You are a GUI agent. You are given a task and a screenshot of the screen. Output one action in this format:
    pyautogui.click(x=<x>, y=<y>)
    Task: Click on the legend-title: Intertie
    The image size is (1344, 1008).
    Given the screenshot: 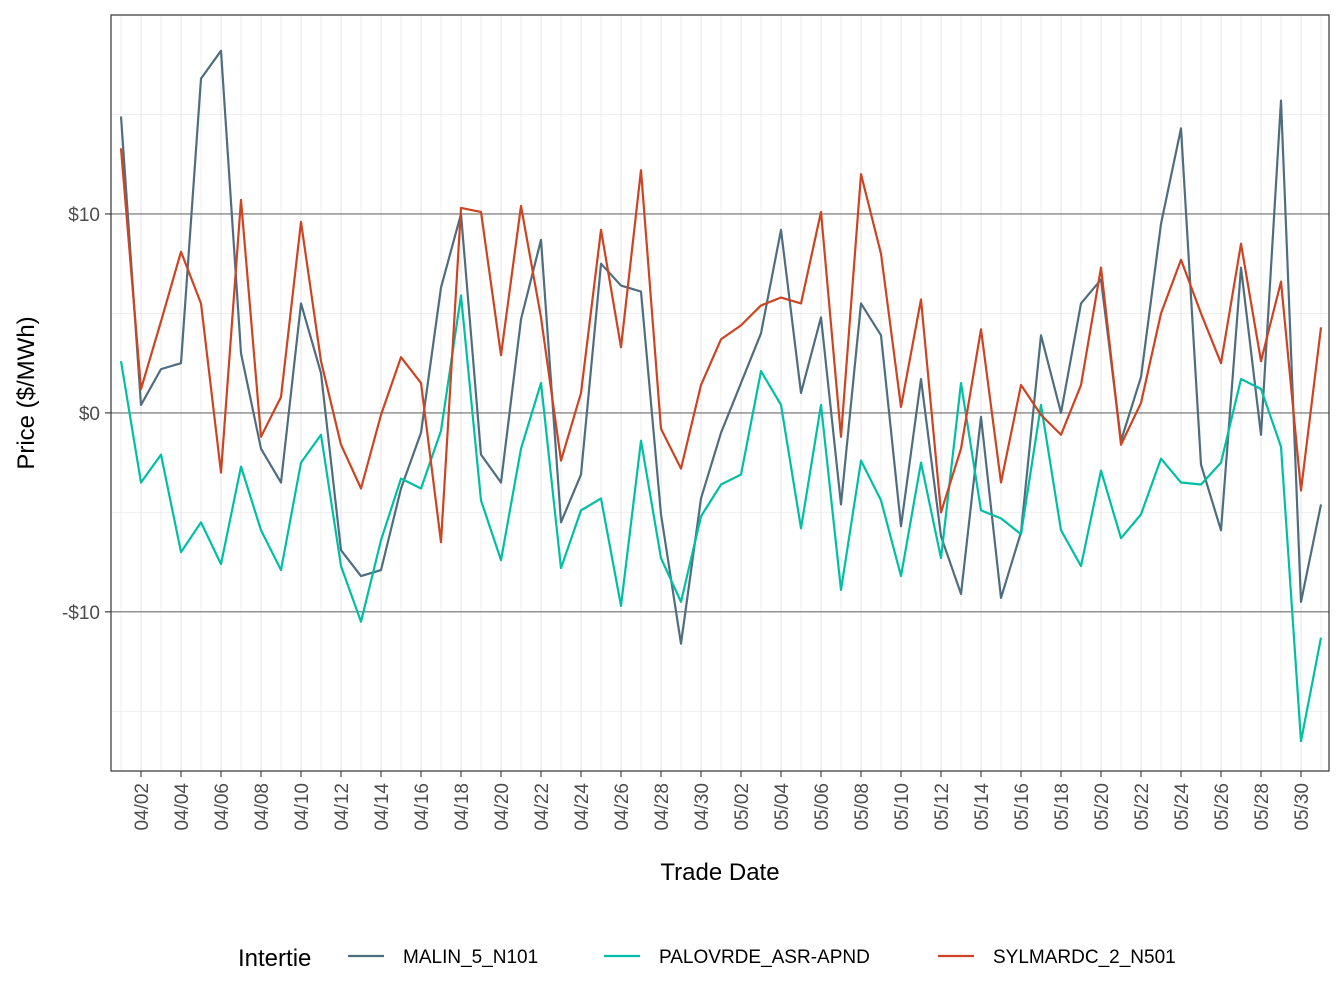 What is the action you would take?
    pyautogui.click(x=274, y=958)
    